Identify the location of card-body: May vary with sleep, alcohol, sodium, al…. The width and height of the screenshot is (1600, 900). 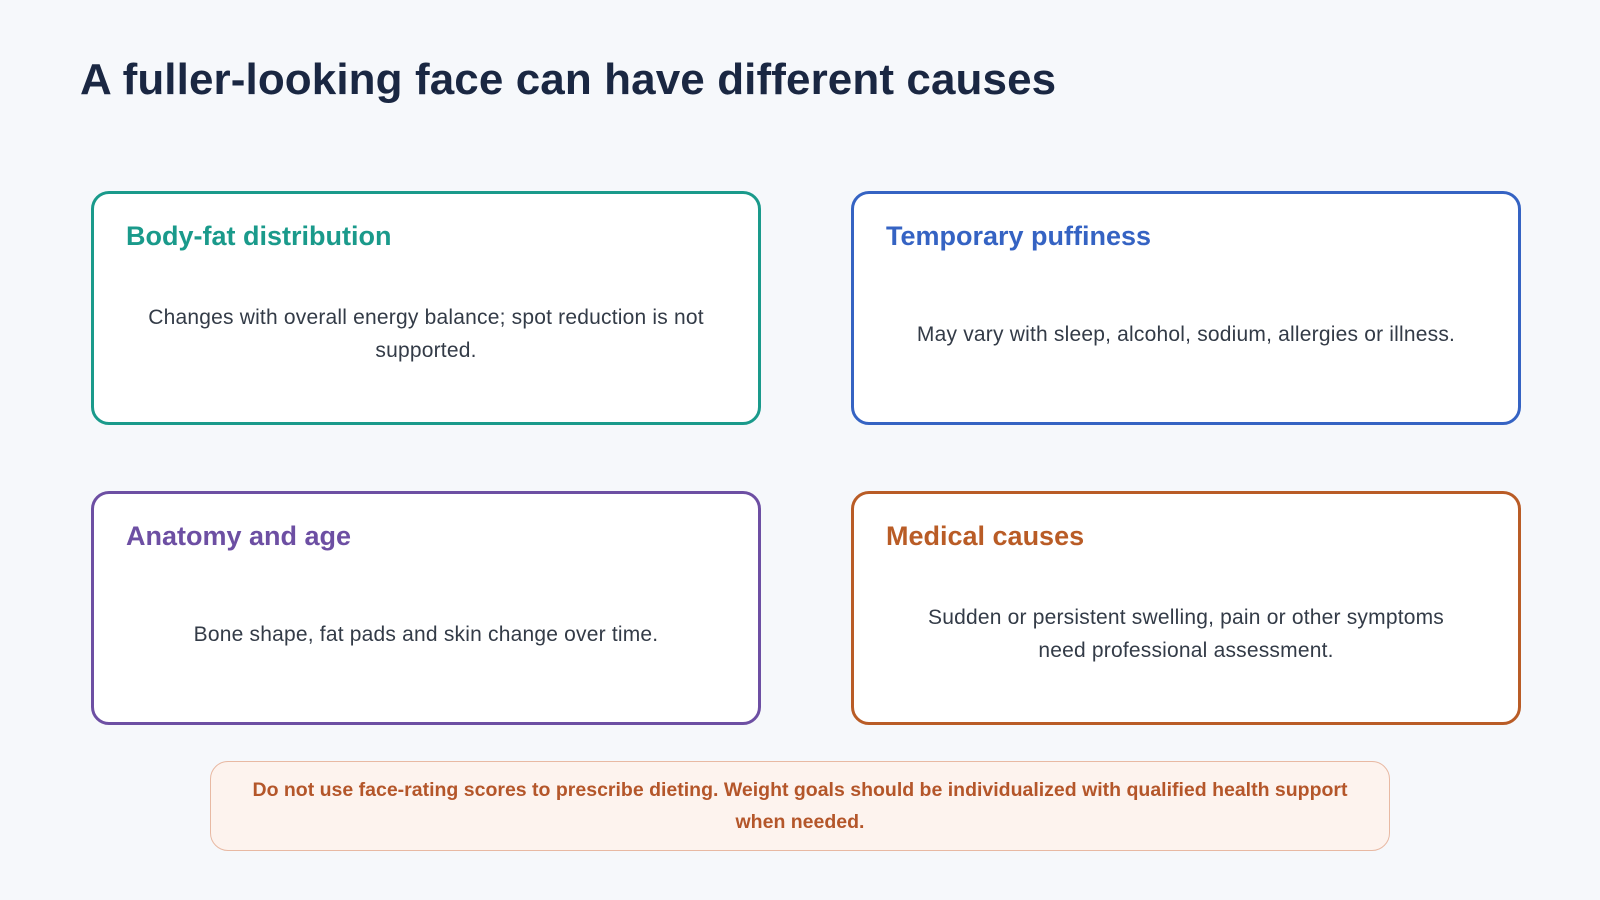
(1186, 344).